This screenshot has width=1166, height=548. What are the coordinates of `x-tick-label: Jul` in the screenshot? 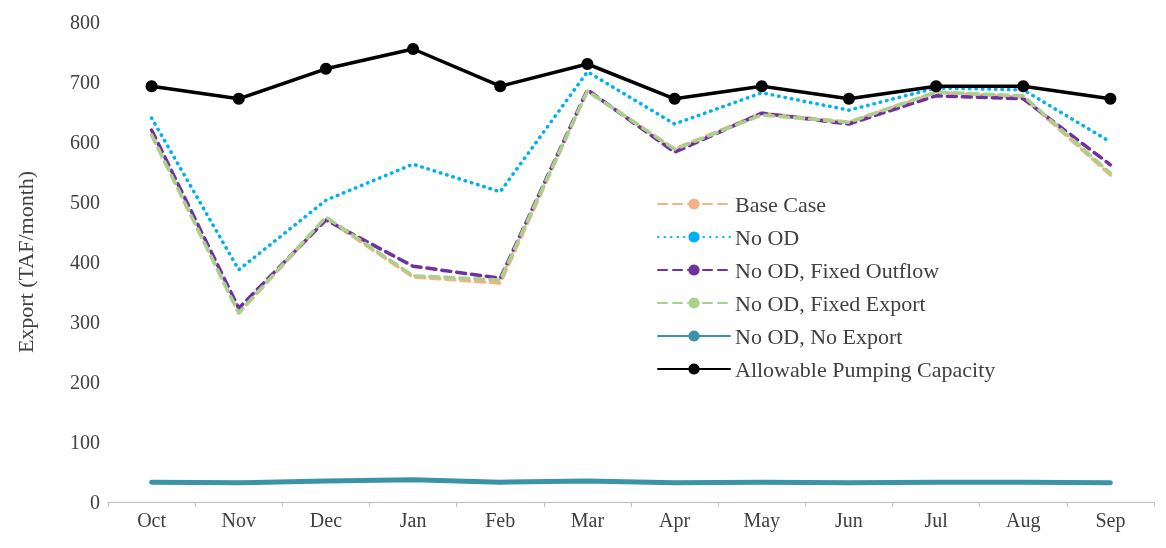 It's located at (936, 520).